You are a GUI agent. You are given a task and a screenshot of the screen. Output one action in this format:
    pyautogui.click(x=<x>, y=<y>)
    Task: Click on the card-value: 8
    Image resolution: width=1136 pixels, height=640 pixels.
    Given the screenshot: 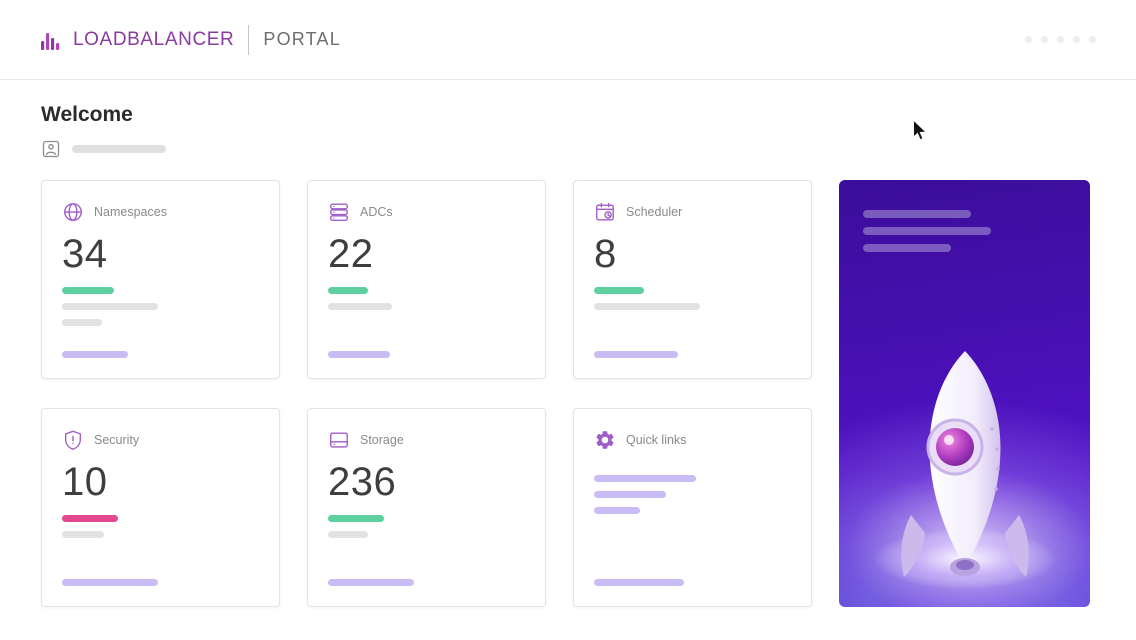 What is the action you would take?
    pyautogui.click(x=605, y=254)
    